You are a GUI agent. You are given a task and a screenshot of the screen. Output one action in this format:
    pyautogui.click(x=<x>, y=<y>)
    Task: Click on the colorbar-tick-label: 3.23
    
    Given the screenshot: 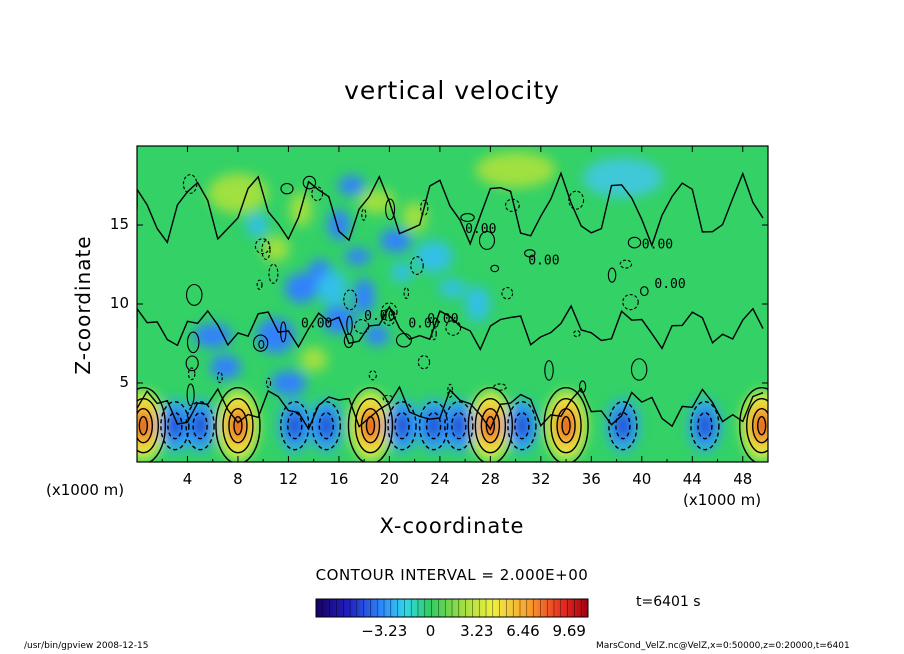 What is the action you would take?
    pyautogui.click(x=477, y=631)
    